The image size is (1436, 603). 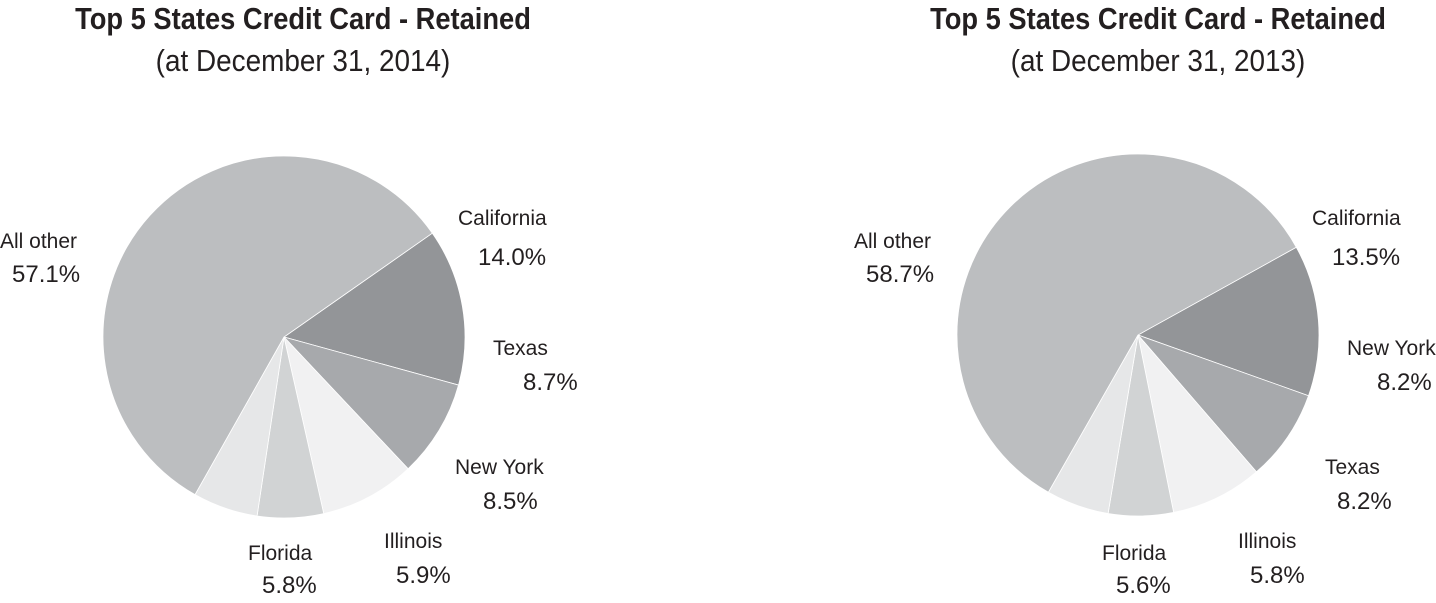 I want to click on slice-value-california: 14.0%, so click(x=512, y=257).